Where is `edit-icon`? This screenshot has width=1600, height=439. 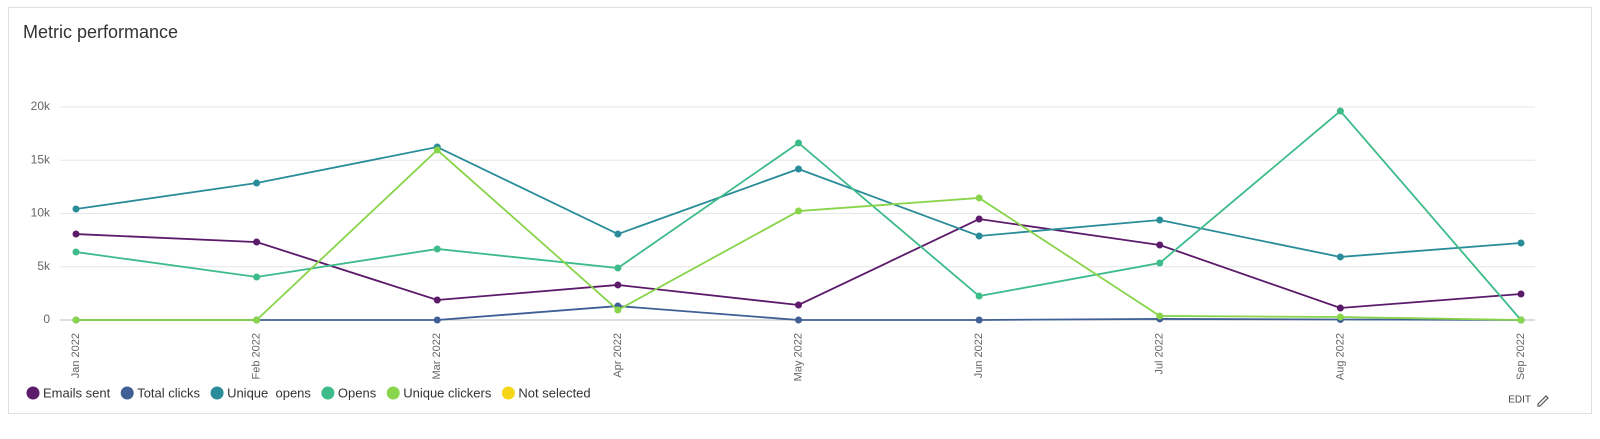 edit-icon is located at coordinates (1543, 401).